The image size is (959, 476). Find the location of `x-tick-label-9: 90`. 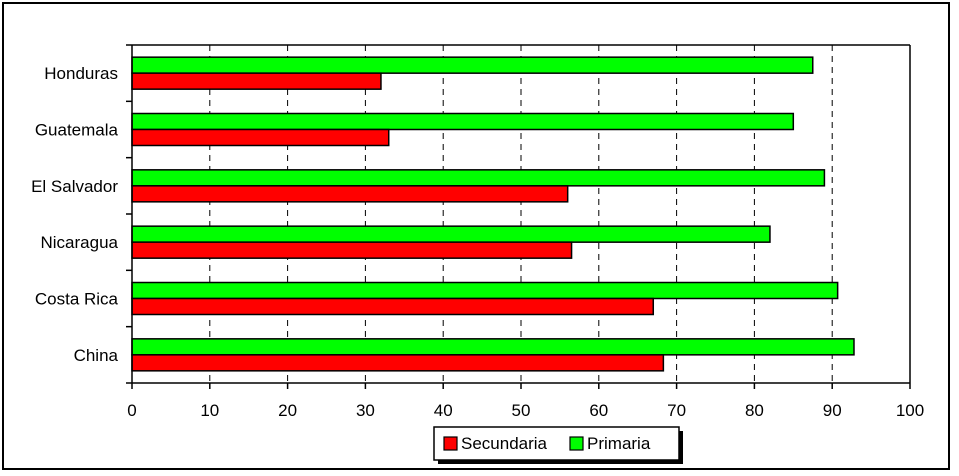

x-tick-label-9: 90 is located at coordinates (832, 410).